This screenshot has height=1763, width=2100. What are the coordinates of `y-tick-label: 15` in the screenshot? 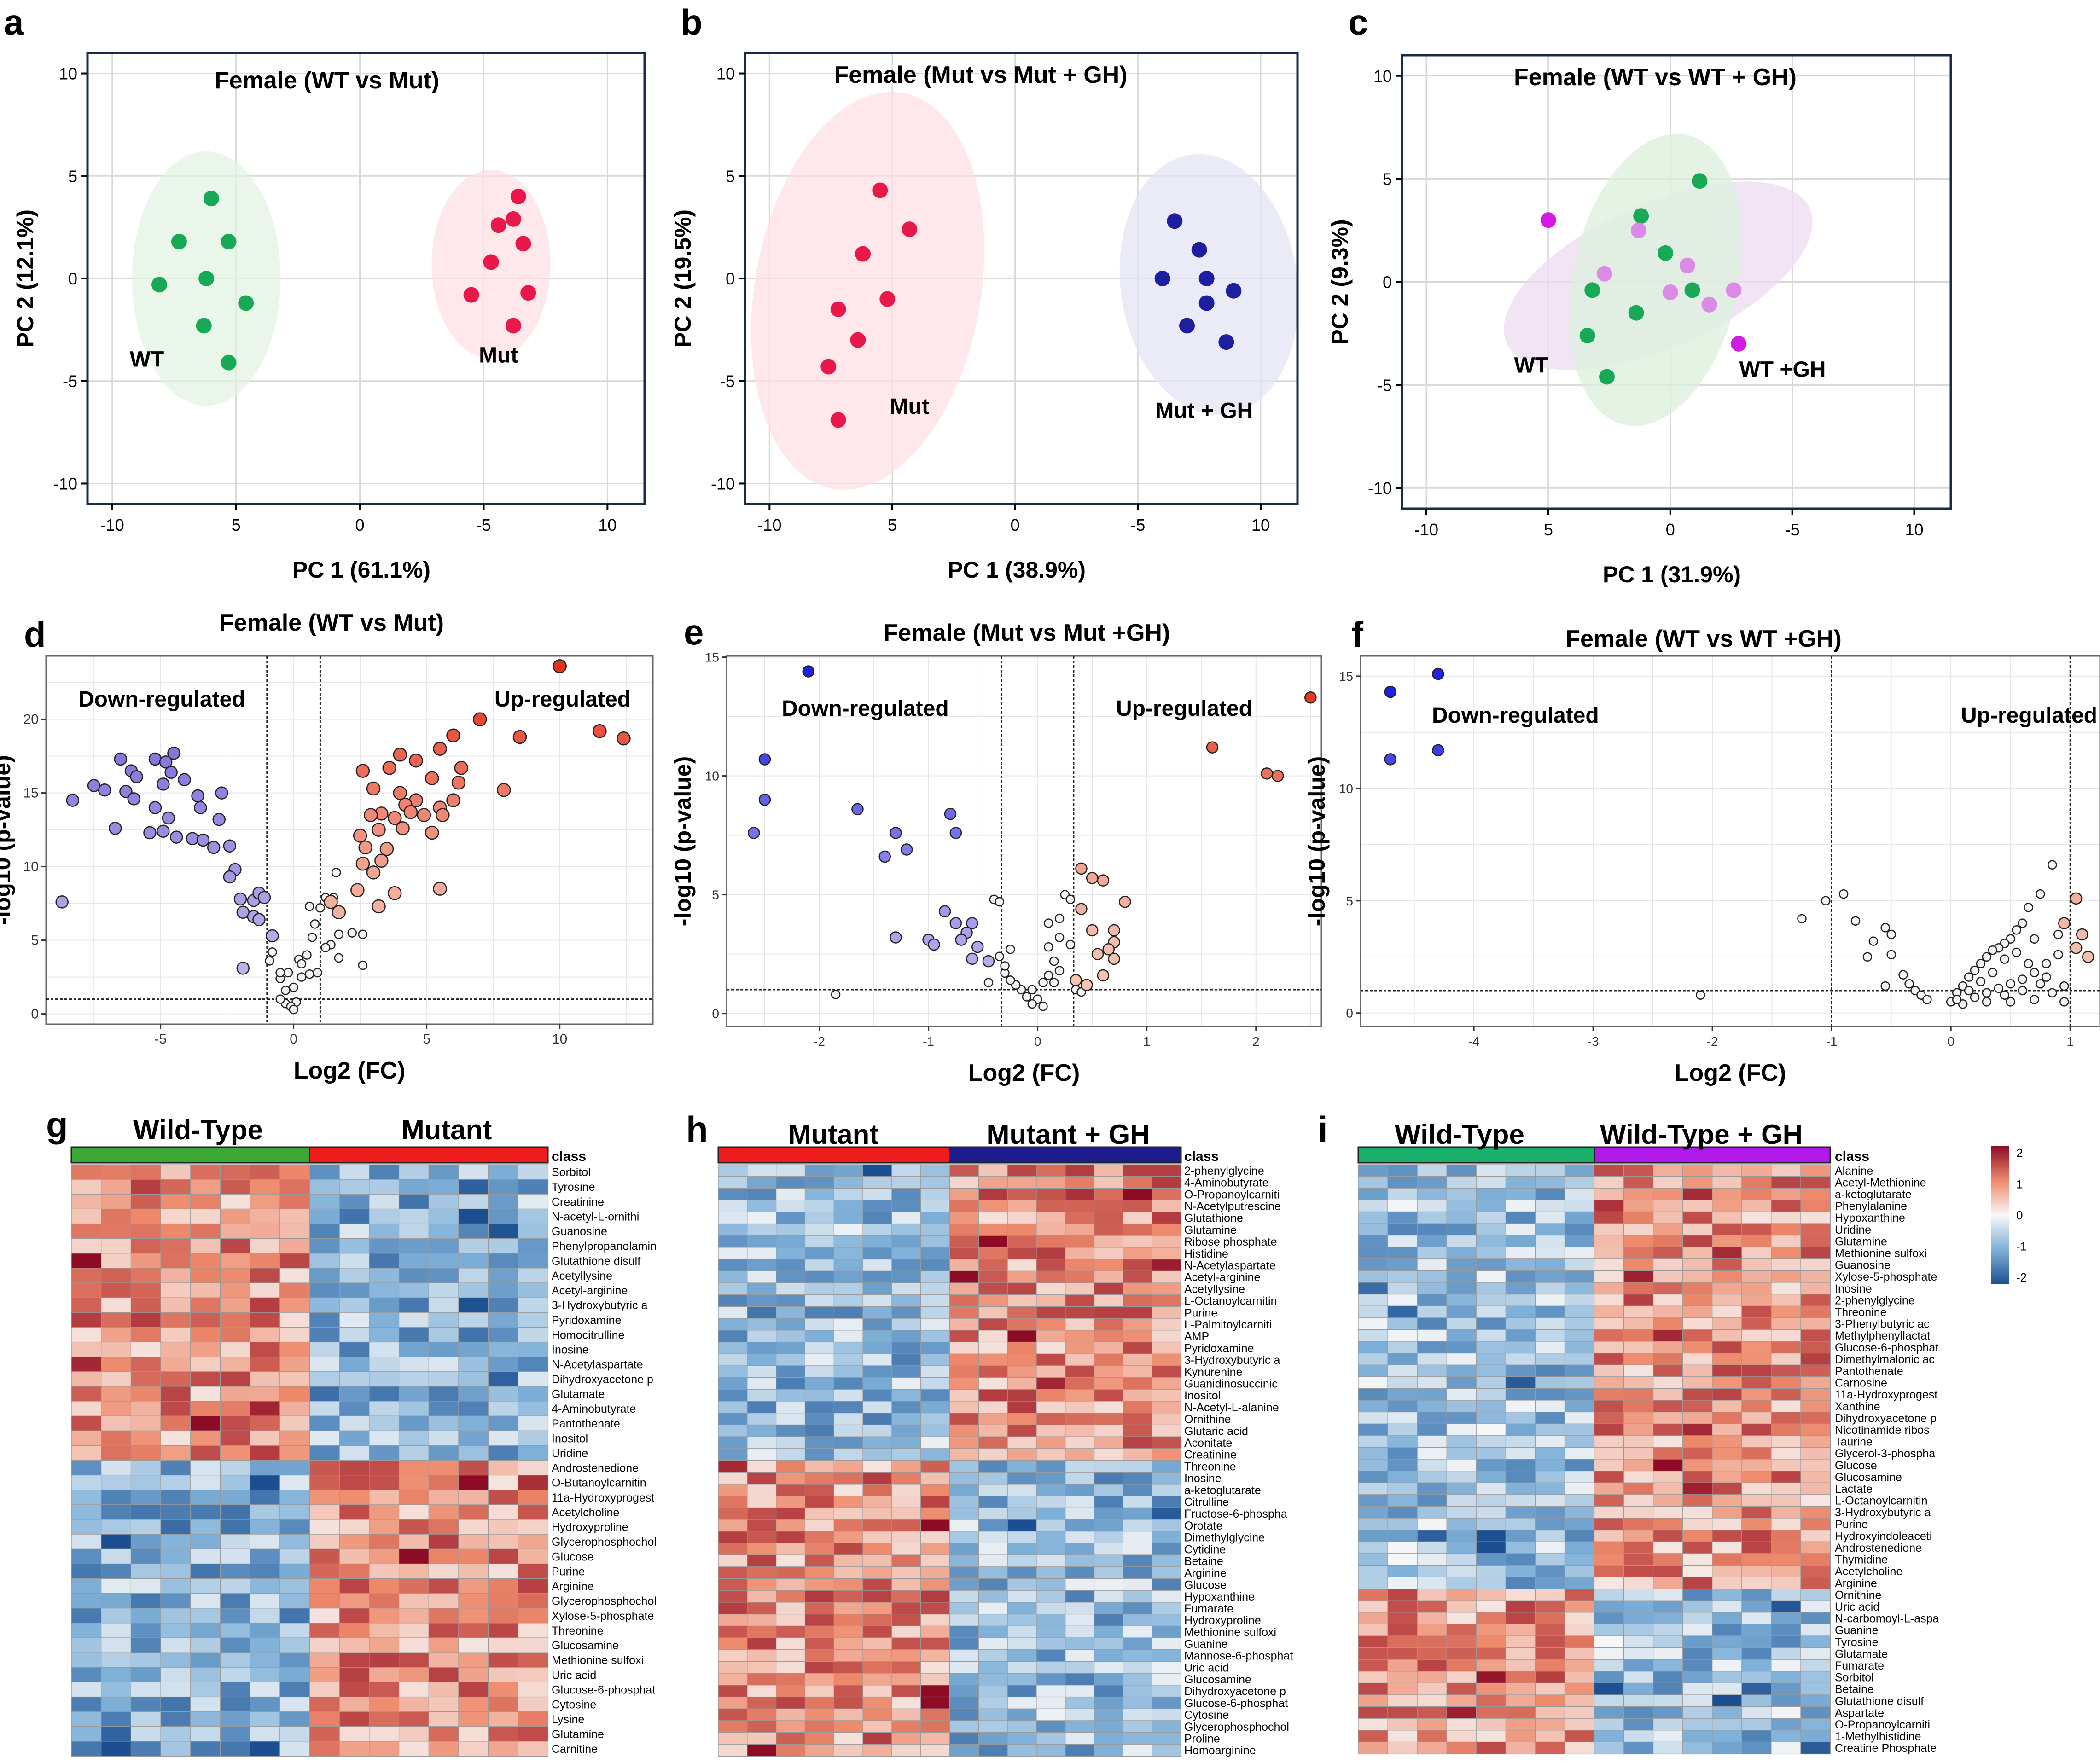 It's located at (31, 794).